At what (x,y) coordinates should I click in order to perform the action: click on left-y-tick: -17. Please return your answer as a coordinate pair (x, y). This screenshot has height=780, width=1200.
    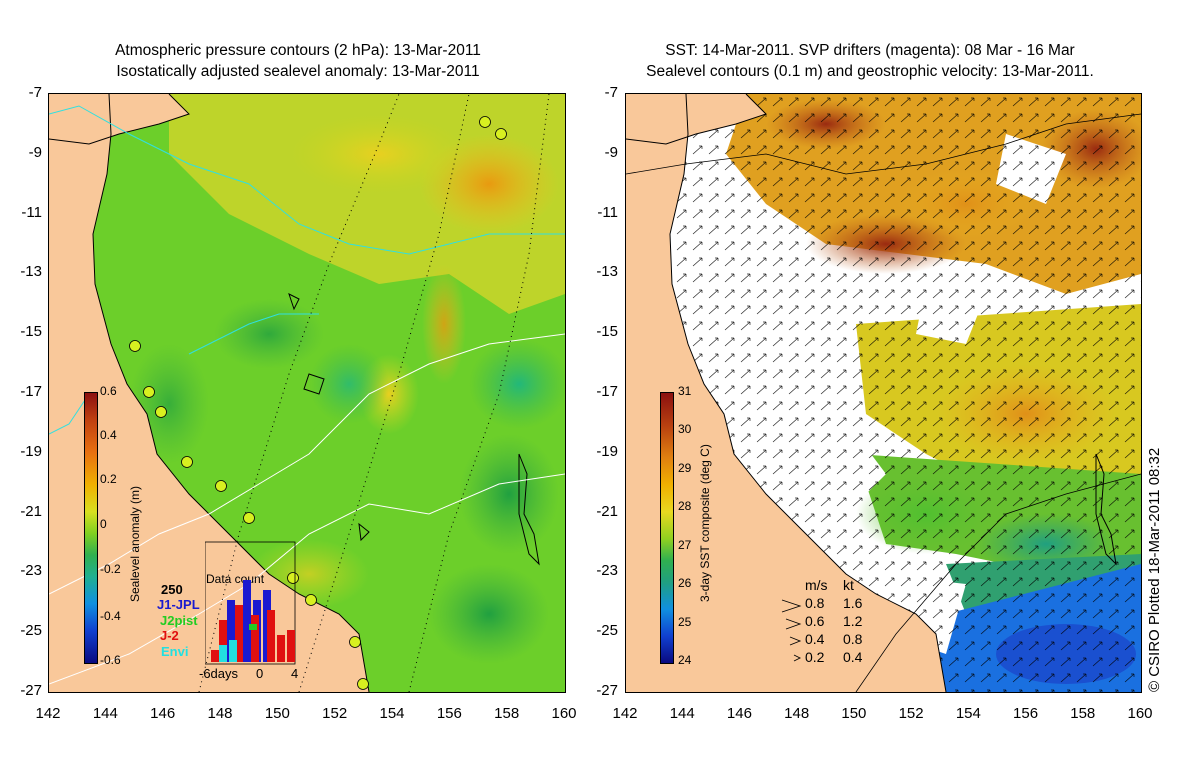
    Looking at the image, I should click on (31, 391).